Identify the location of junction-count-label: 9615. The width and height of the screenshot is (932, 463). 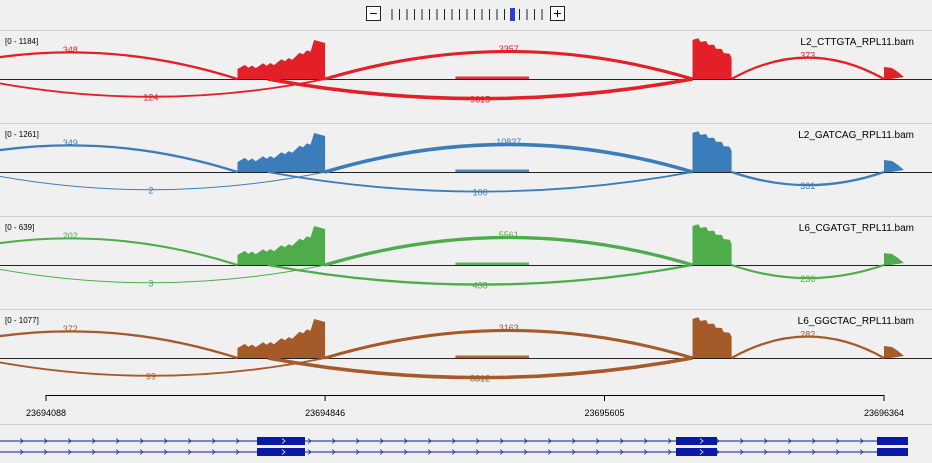
(480, 100).